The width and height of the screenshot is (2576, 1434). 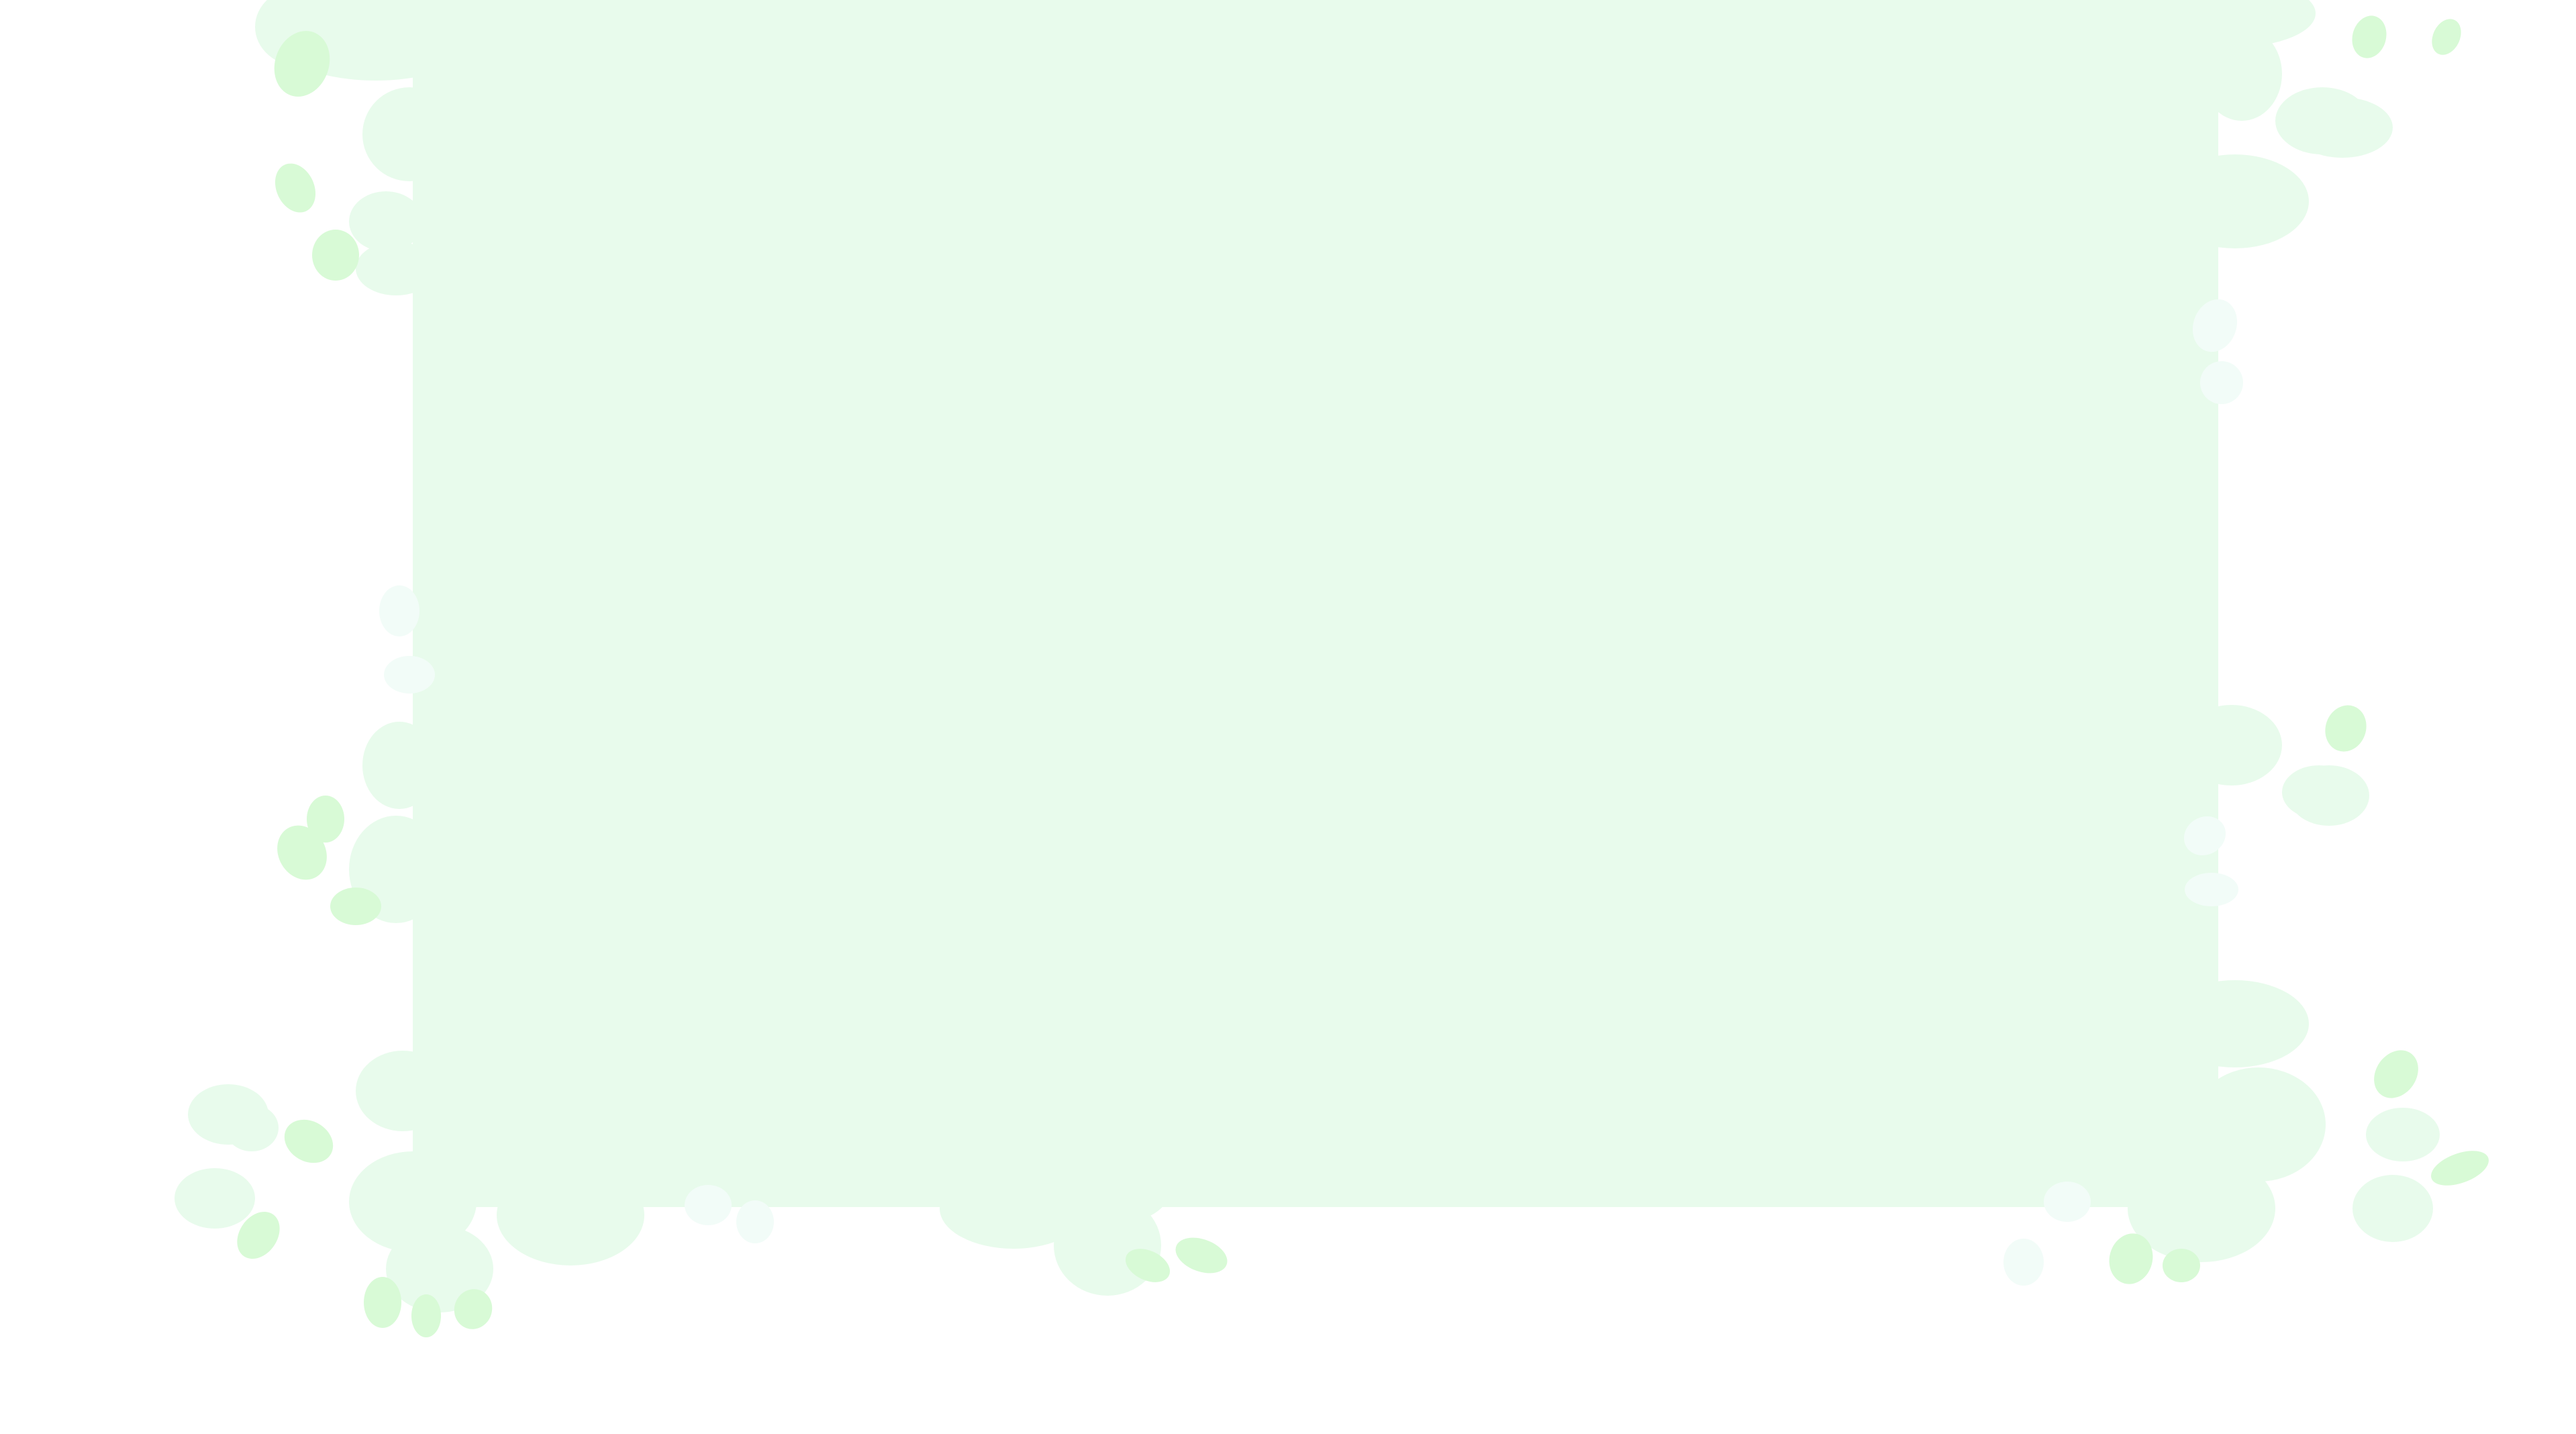 What do you see at coordinates (496, 699) in the screenshot?
I see `left-edge-blobs` at bounding box center [496, 699].